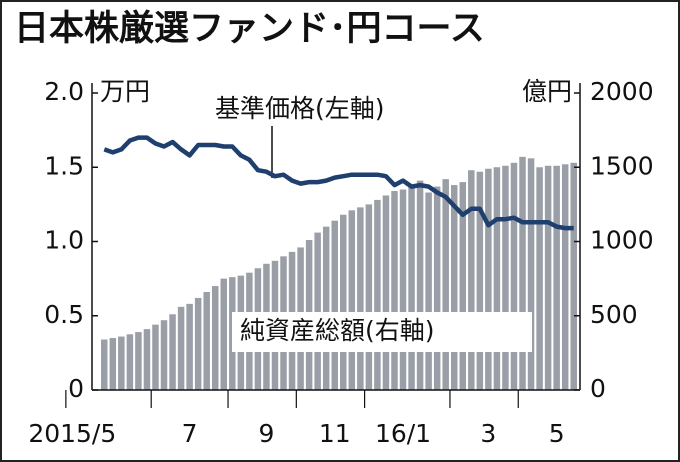  Describe the element at coordinates (249, 29) in the screenshot. I see `chart-title: 日本株厳選ファンド･円コース` at that location.